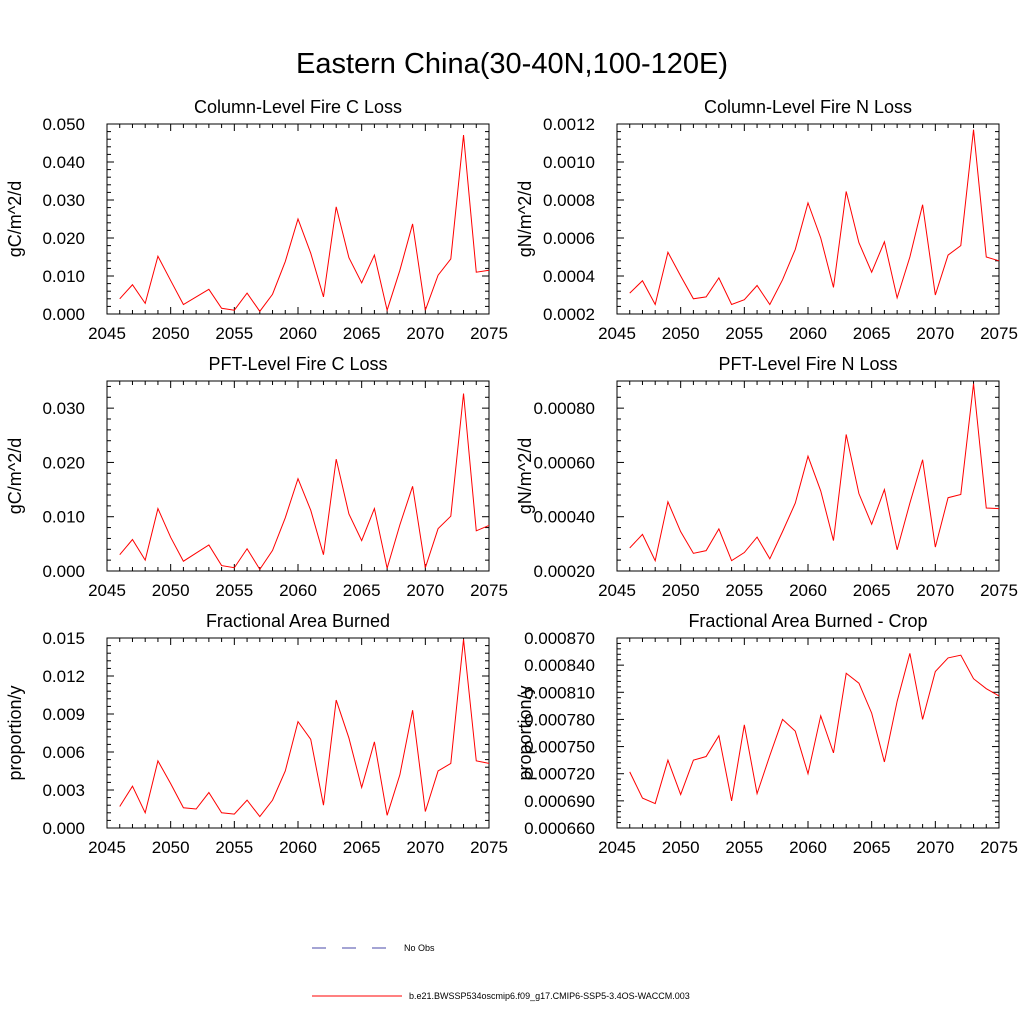 The height and width of the screenshot is (1024, 1024). I want to click on y-tick-label: 0.012, so click(63, 676).